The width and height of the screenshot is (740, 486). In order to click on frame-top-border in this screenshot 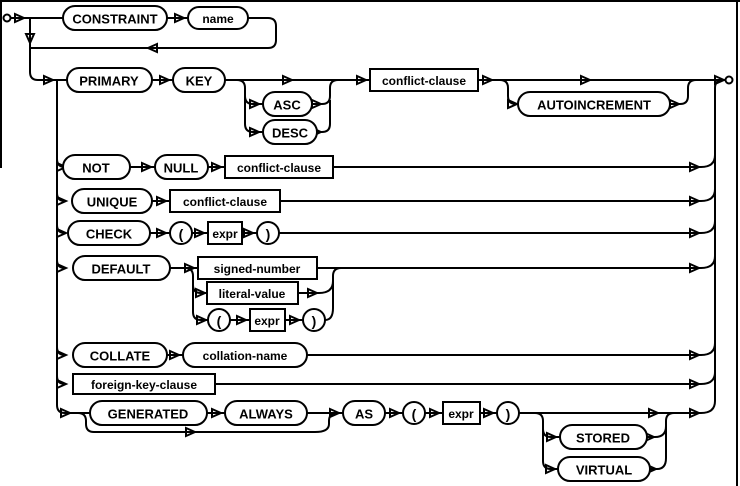, I will do `click(370, 1)`.